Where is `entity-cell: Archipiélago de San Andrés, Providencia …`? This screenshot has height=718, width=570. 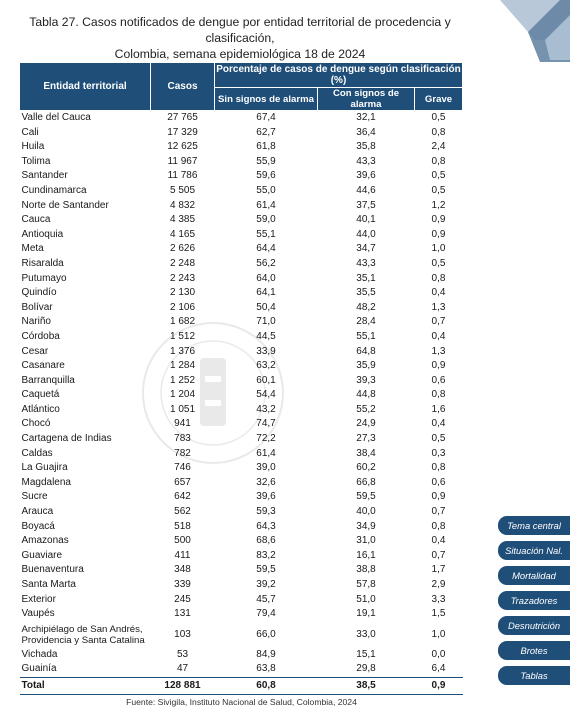 entity-cell: Archipiélago de San Andrés, Providencia … is located at coordinates (83, 634).